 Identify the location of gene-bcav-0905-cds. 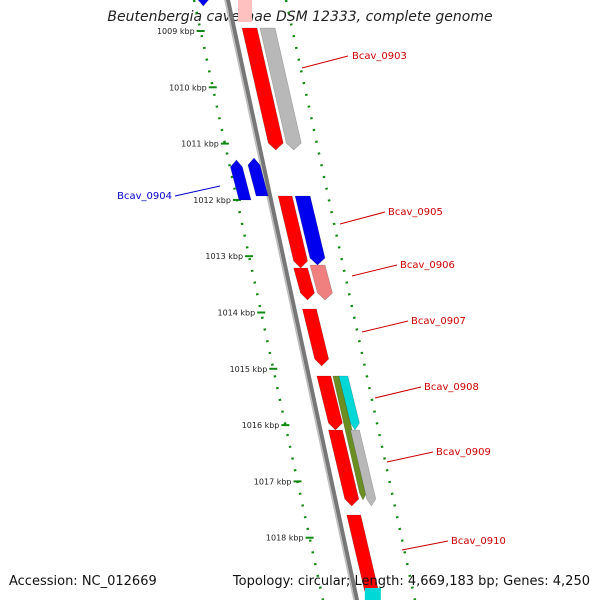
(292, 232).